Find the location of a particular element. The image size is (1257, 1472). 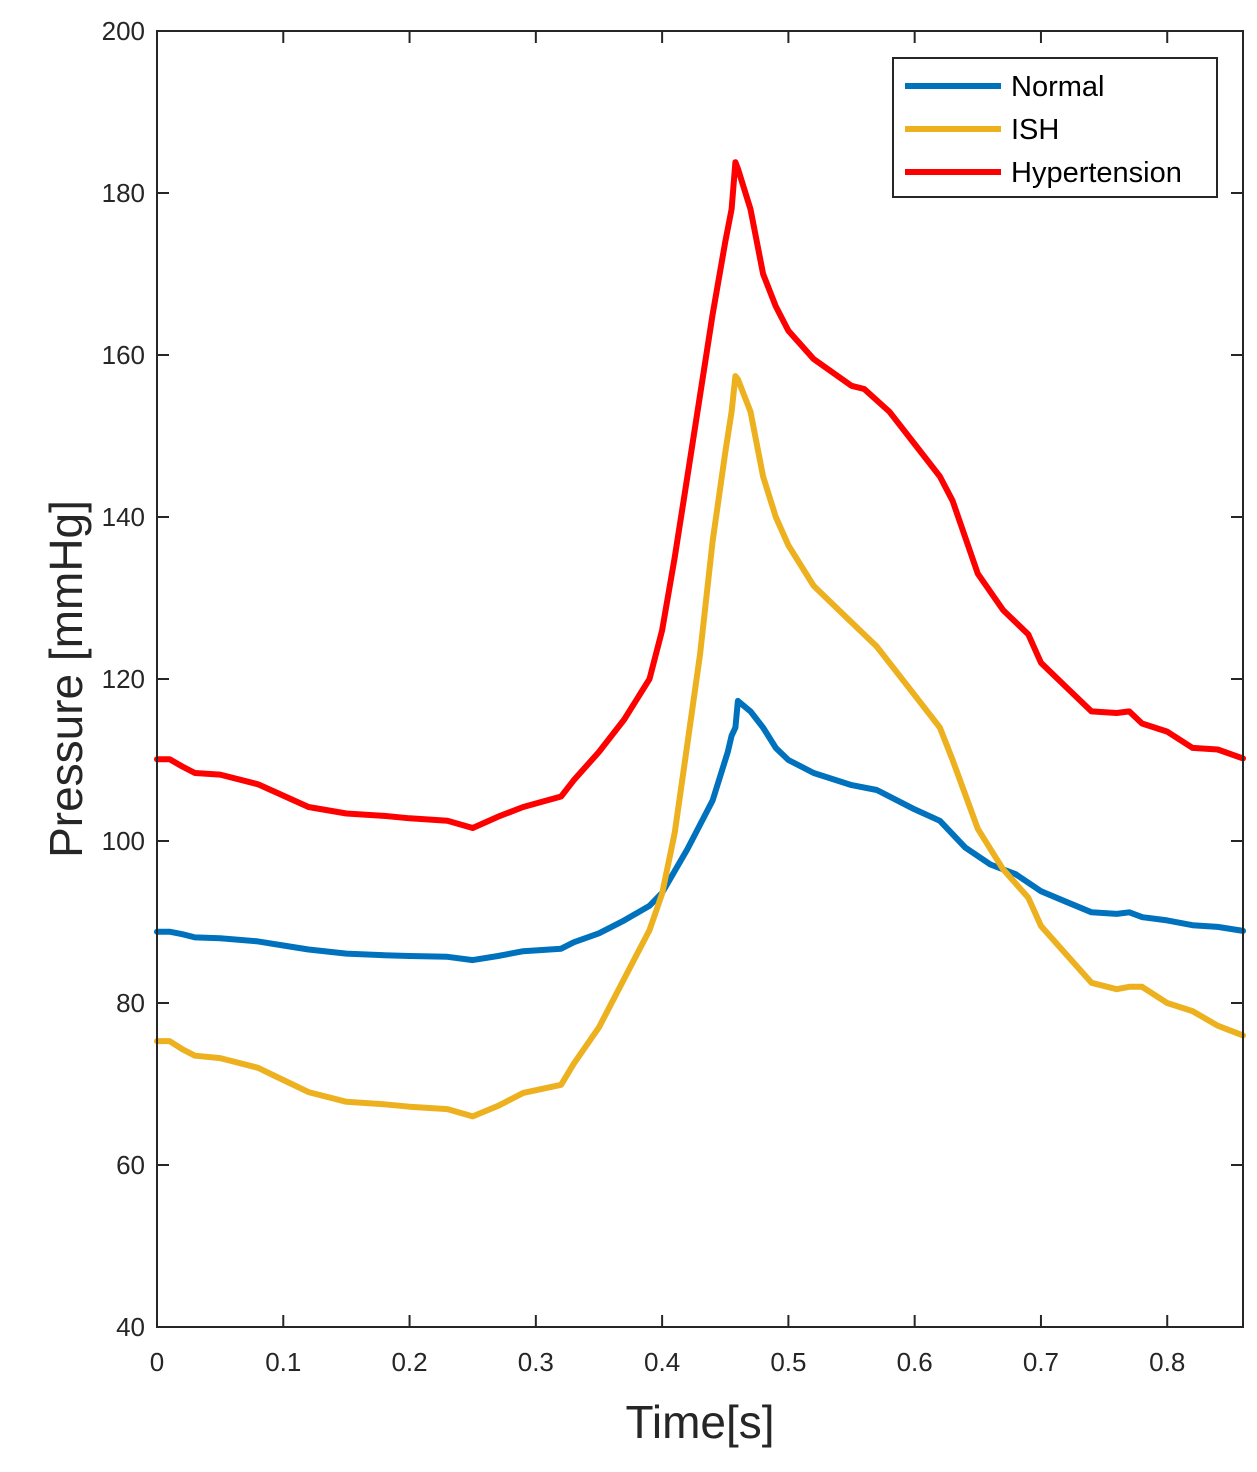

x-tick-label: 0.1 is located at coordinates (283, 1362).